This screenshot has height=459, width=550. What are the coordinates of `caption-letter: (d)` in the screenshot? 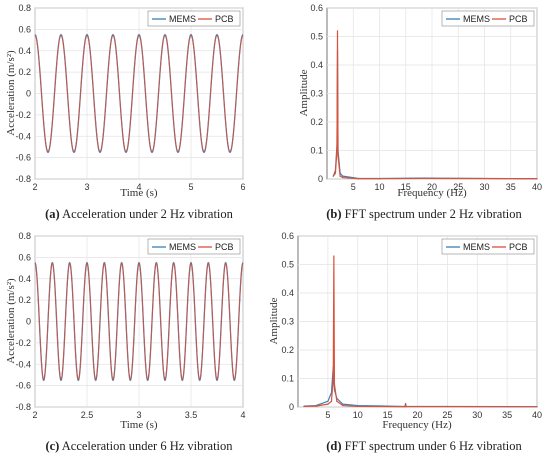 It's located at (333, 446).